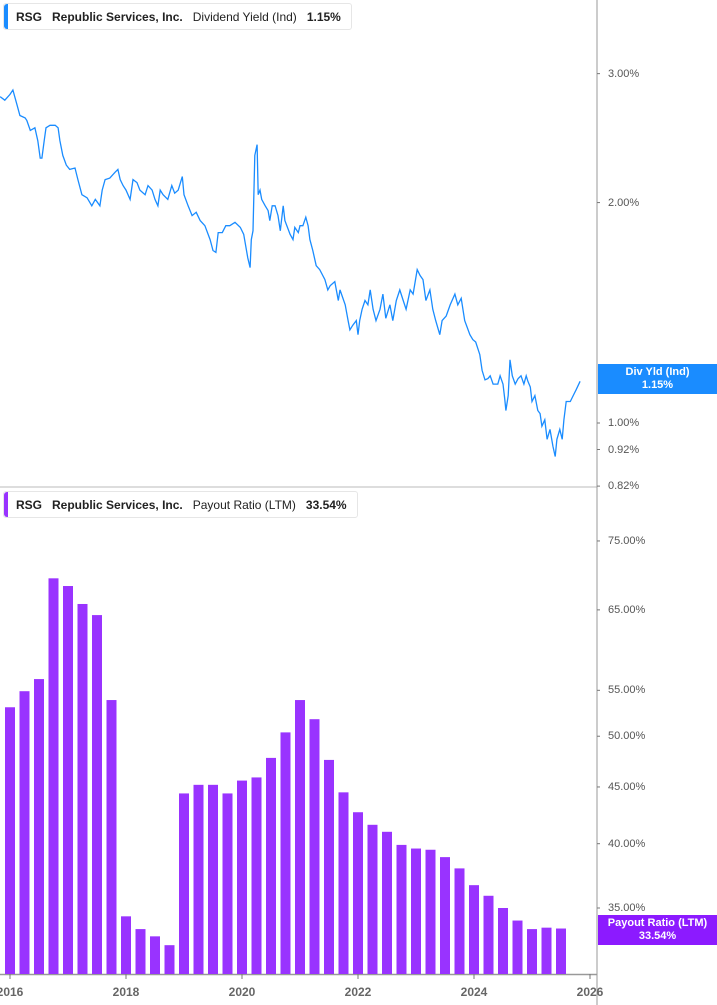  I want to click on y-tick-label: 0.92%, so click(624, 449).